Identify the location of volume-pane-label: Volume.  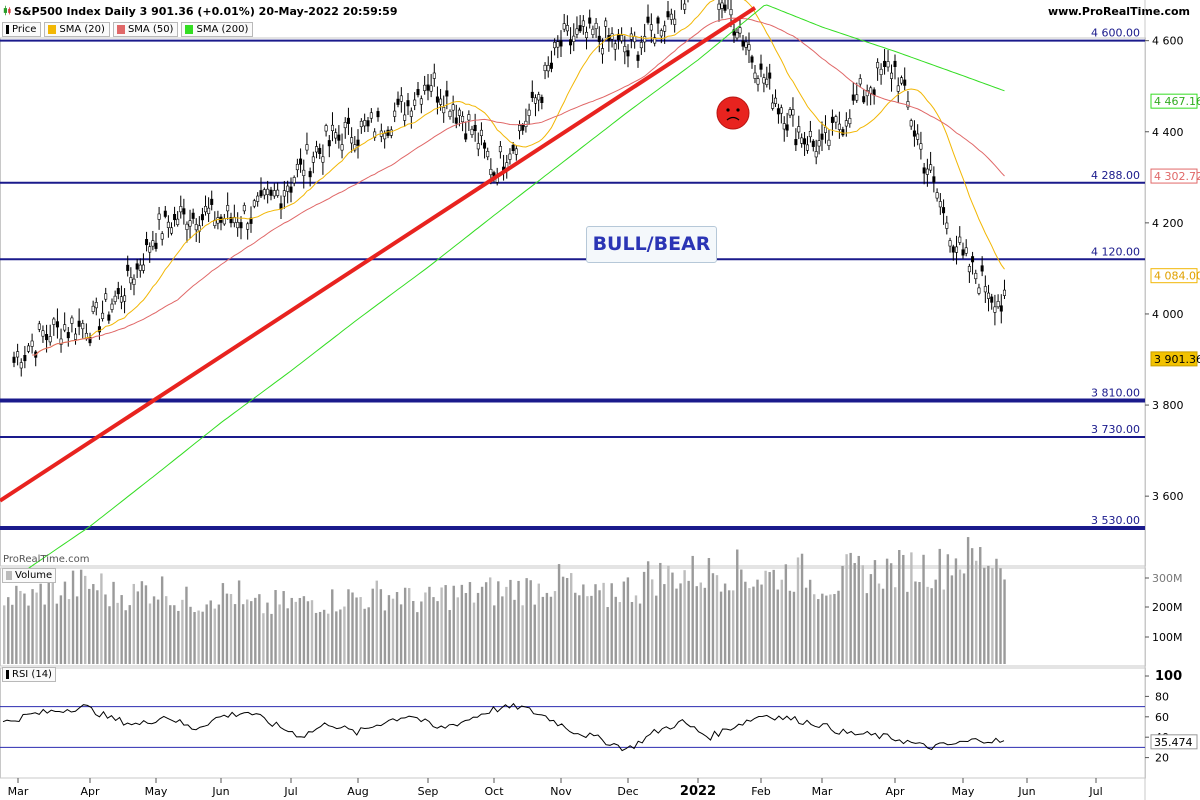
(29, 575).